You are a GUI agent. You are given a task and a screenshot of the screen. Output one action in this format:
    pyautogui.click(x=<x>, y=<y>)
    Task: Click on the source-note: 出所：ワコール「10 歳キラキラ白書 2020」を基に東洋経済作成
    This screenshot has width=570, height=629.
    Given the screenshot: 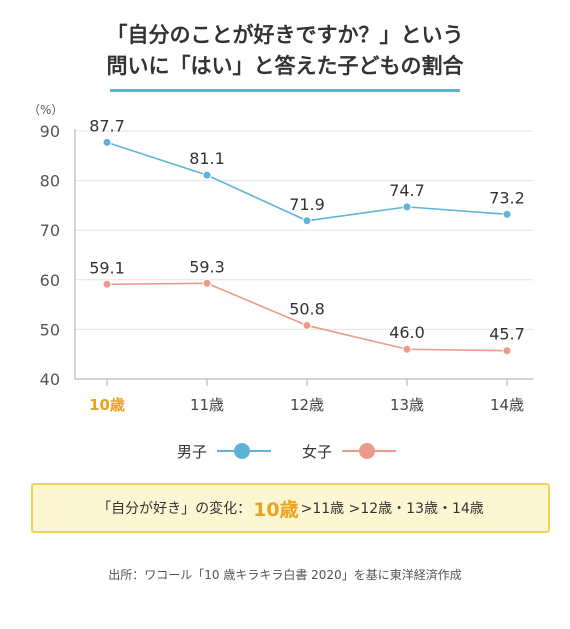 What is the action you would take?
    pyautogui.click(x=285, y=575)
    